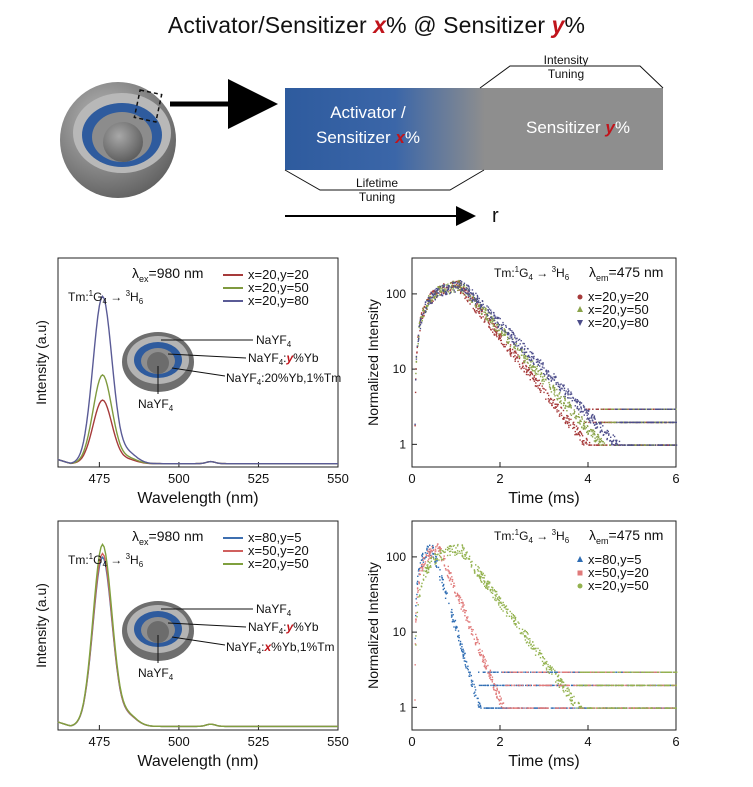 The height and width of the screenshot is (787, 753). What do you see at coordinates (271, 340) in the screenshot?
I see `formula-base: NaYF` at bounding box center [271, 340].